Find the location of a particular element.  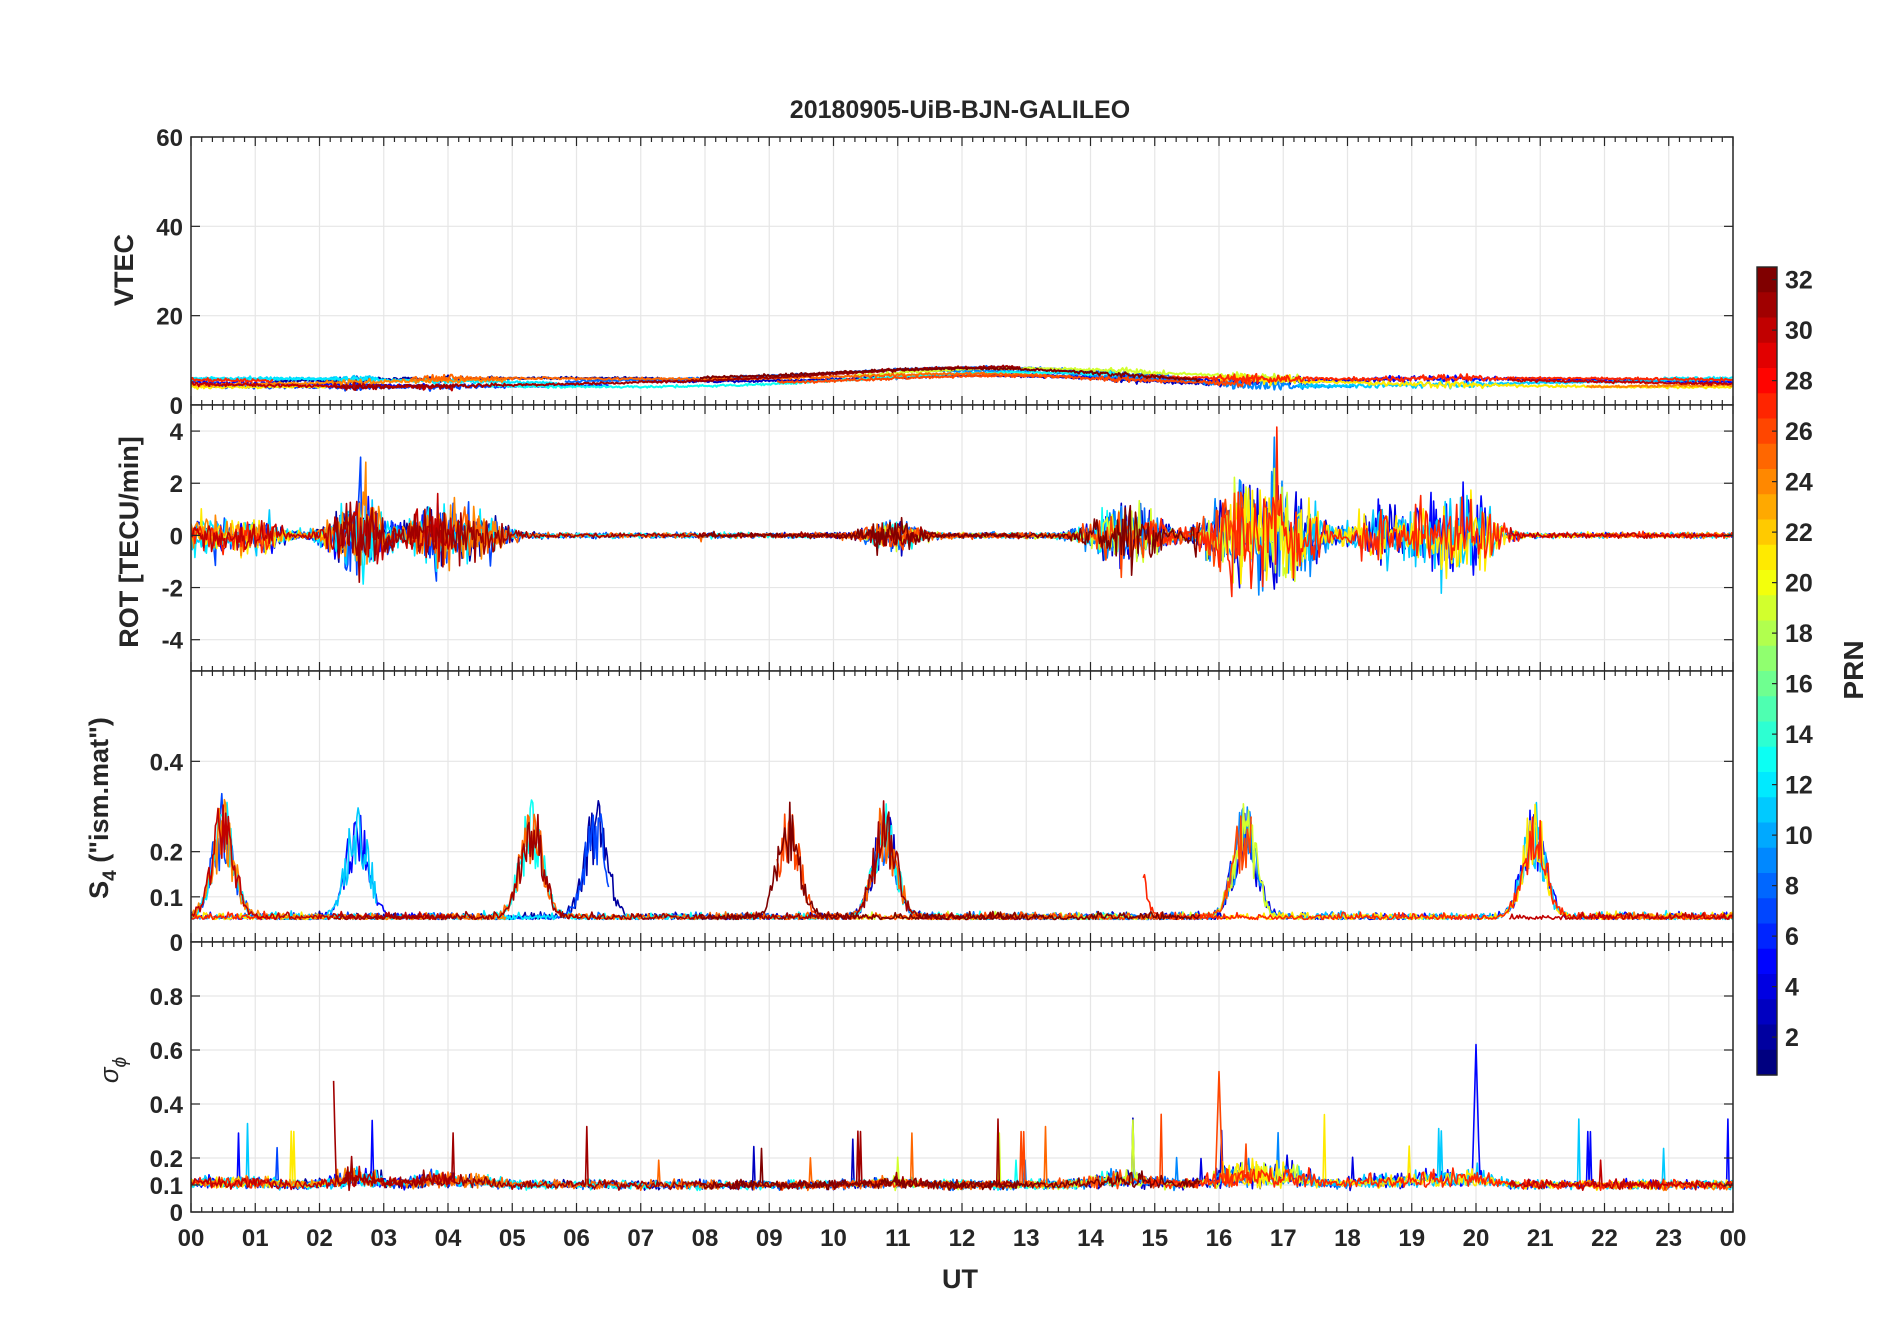

colorbar-tick-label: 2 is located at coordinates (1792, 1038).